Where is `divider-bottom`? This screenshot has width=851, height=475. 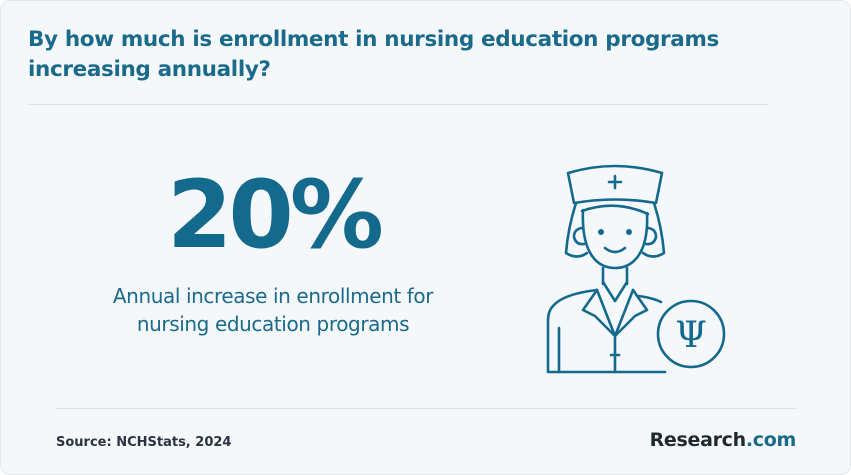
divider-bottom is located at coordinates (426, 408).